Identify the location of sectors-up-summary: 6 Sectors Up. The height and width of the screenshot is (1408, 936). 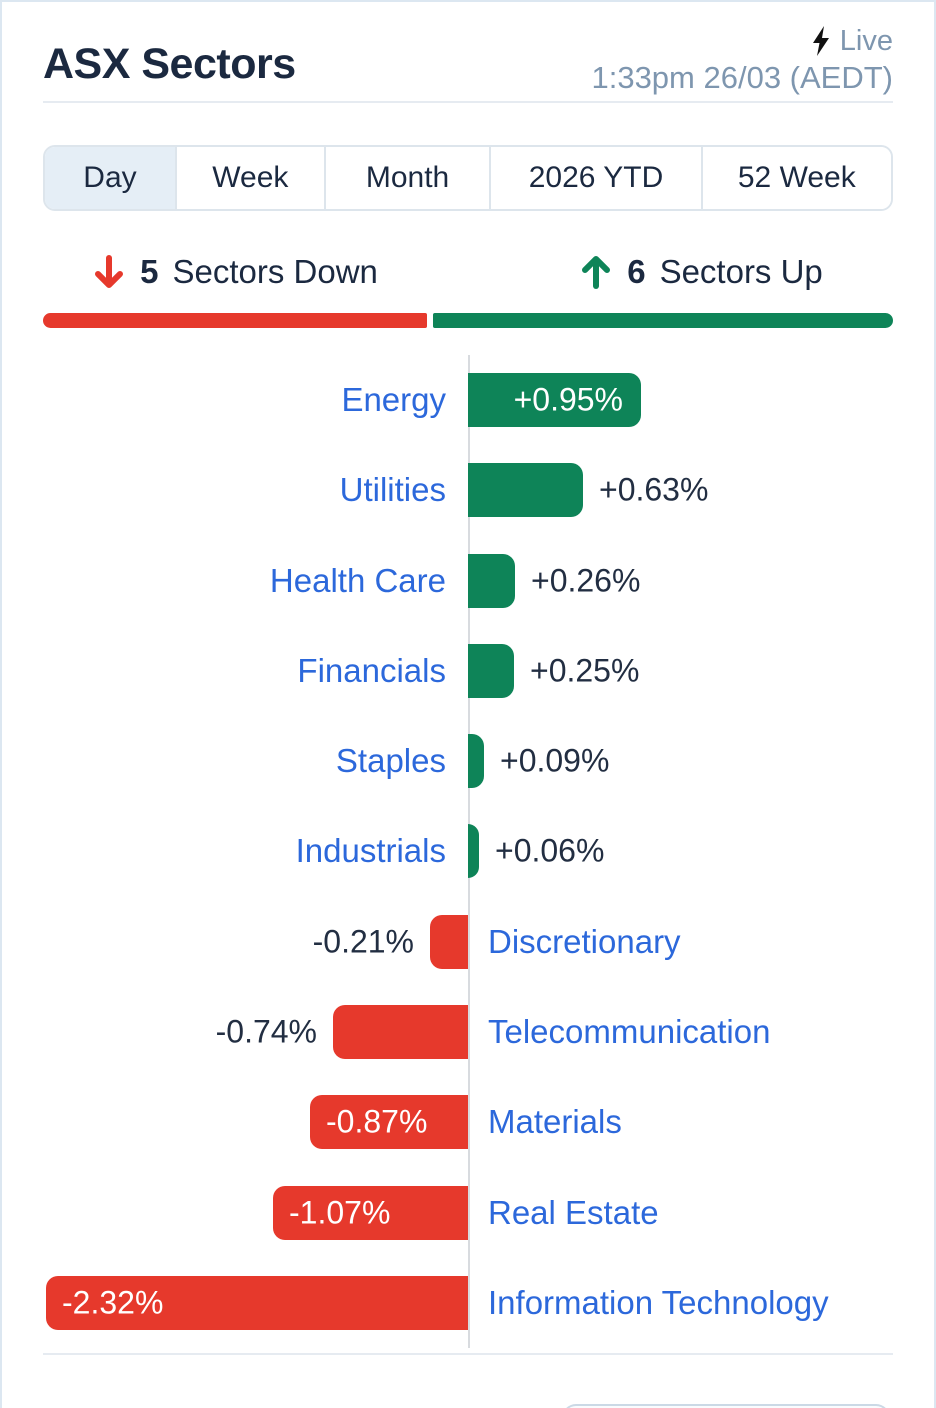
(701, 272).